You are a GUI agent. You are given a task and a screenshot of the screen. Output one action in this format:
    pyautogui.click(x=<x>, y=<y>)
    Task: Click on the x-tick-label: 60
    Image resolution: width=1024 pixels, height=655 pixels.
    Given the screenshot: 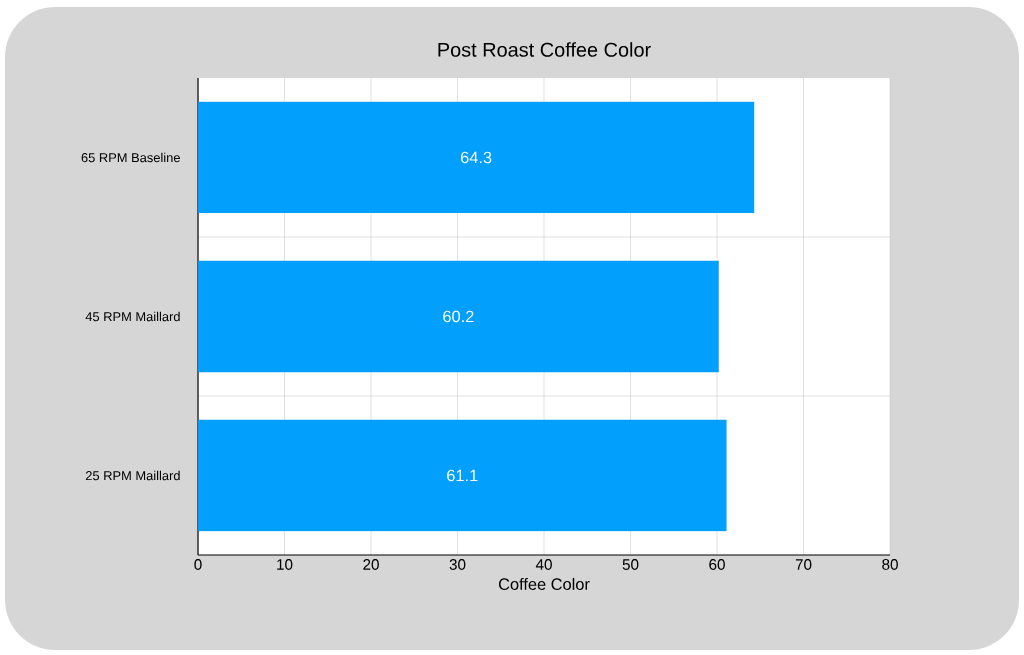 What is the action you would take?
    pyautogui.click(x=717, y=564)
    